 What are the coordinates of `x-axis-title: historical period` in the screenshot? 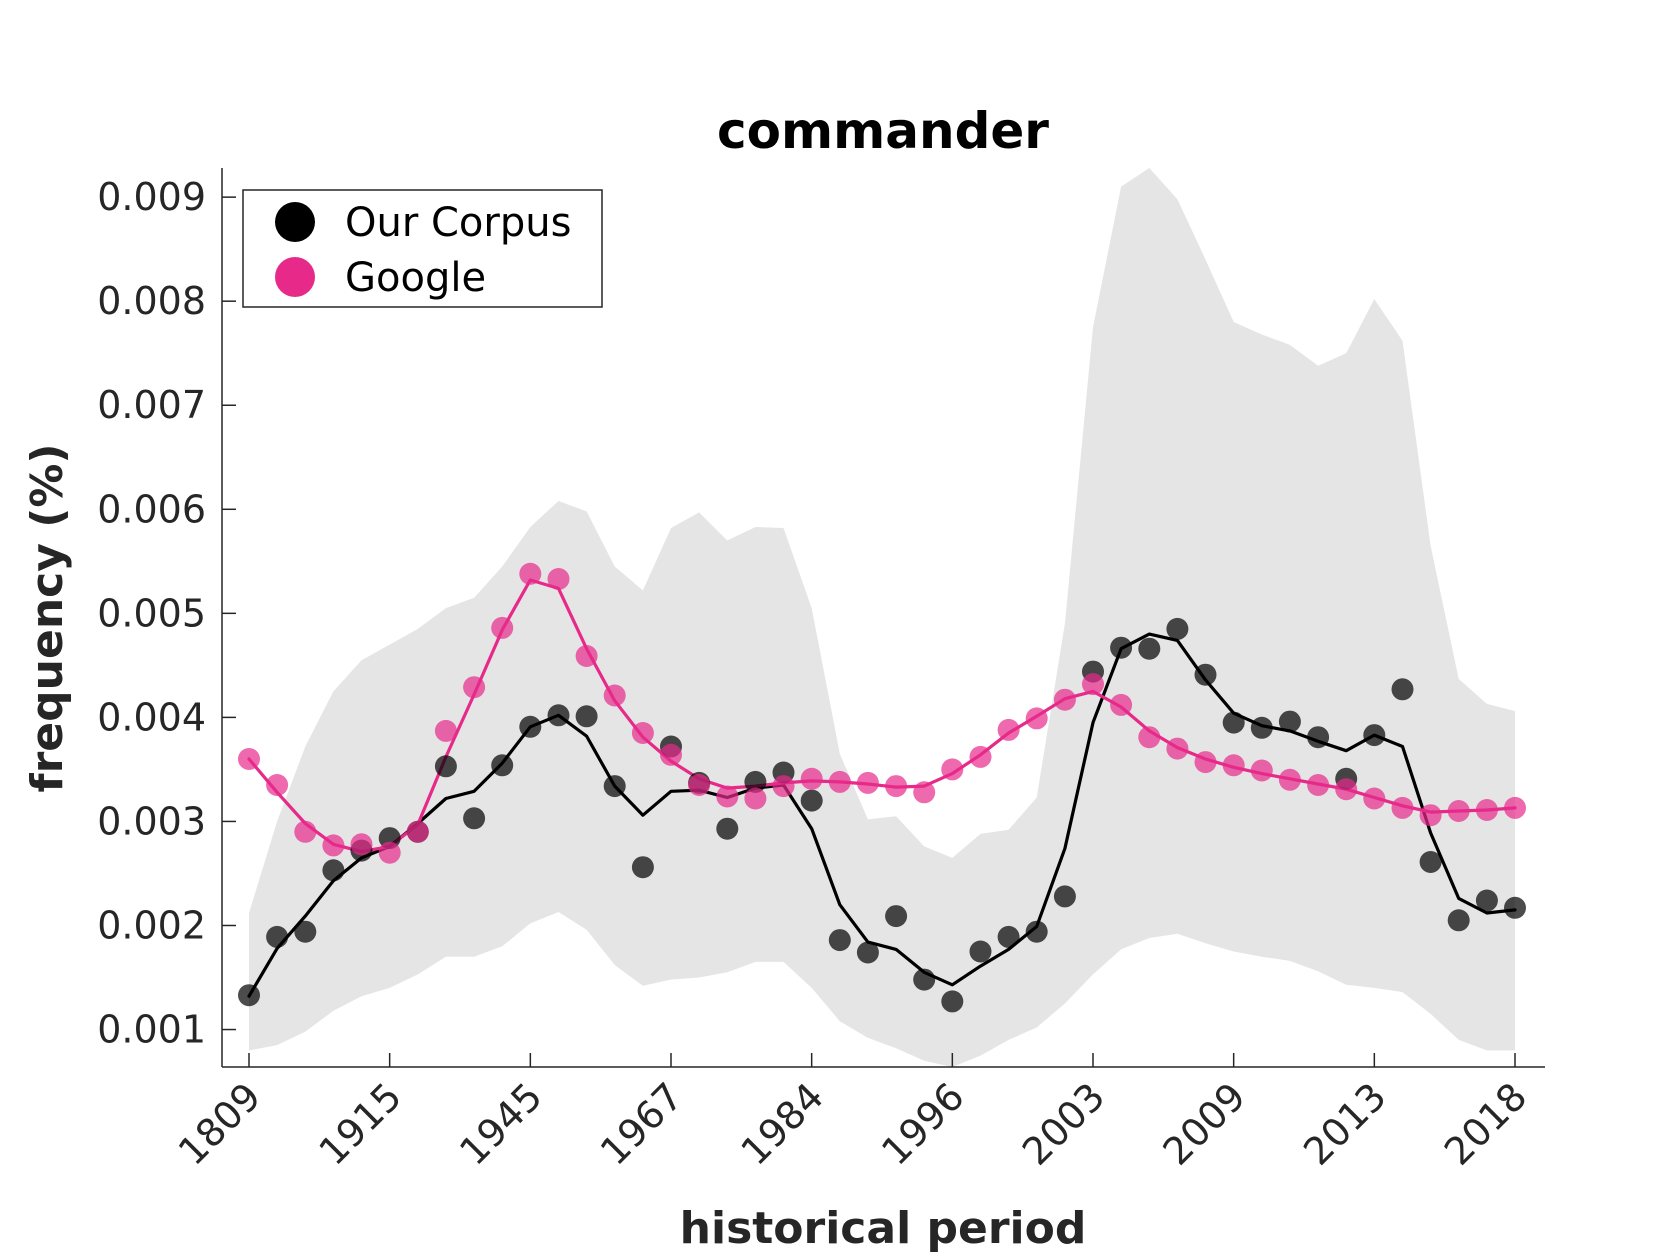 It's located at (883, 1228).